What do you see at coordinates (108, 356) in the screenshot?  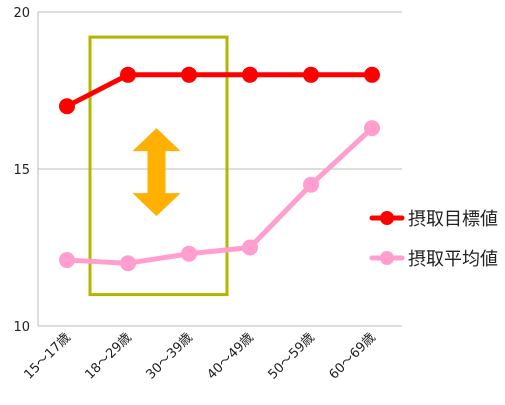 I see `x-tick-label: 18～29歳` at bounding box center [108, 356].